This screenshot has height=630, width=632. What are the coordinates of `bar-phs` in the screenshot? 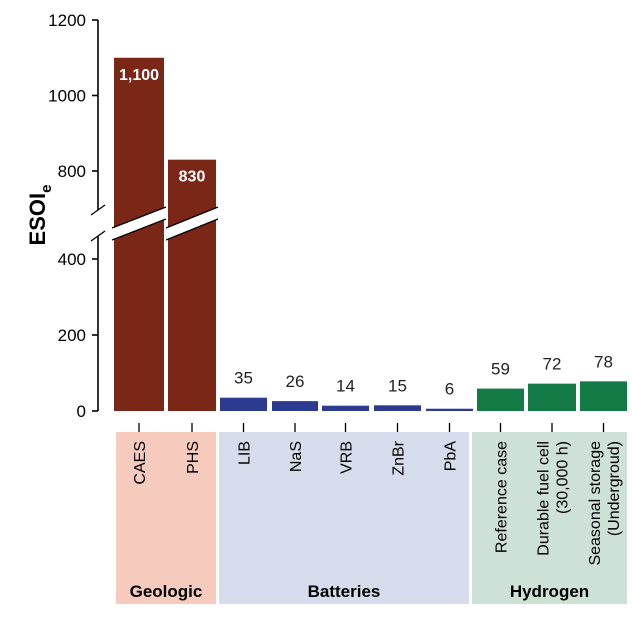 It's located at (192, 285).